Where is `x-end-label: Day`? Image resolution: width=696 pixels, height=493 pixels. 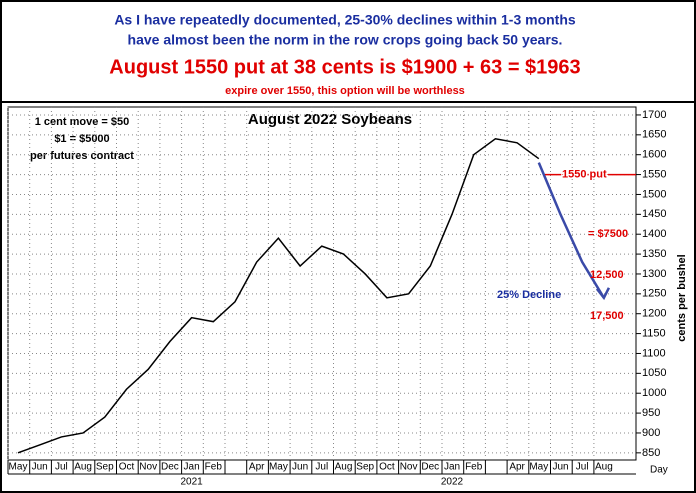 x-end-label: Day is located at coordinates (659, 470).